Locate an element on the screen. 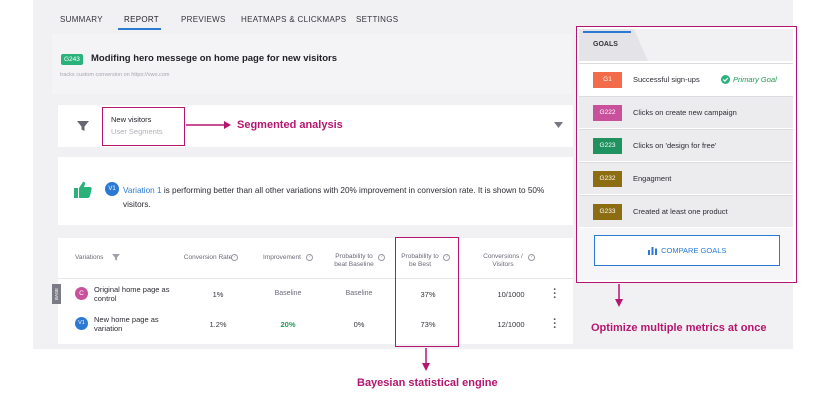 This screenshot has width=828, height=404. conversion-rate: 1.2% is located at coordinates (218, 324).